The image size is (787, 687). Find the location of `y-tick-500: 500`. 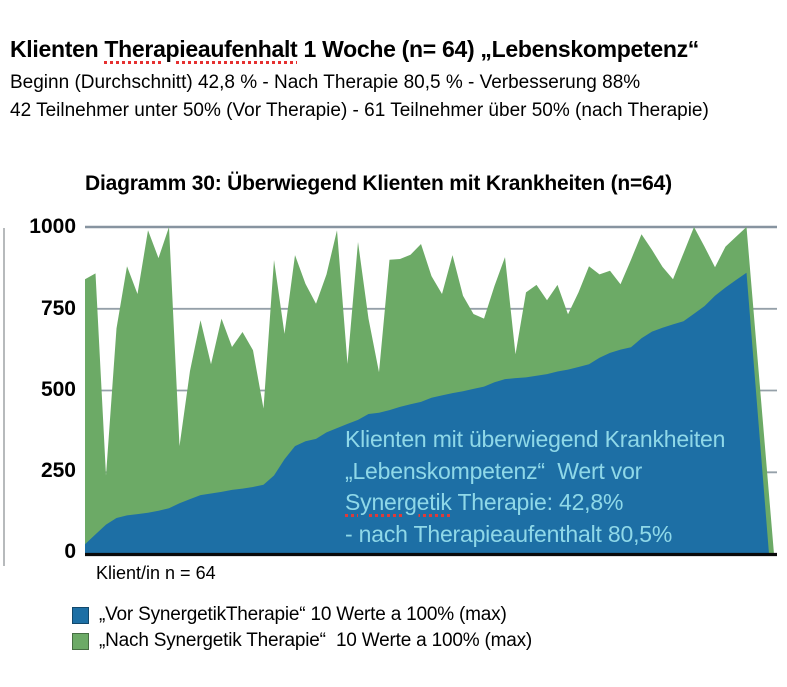

y-tick-500: 500 is located at coordinates (58, 389).